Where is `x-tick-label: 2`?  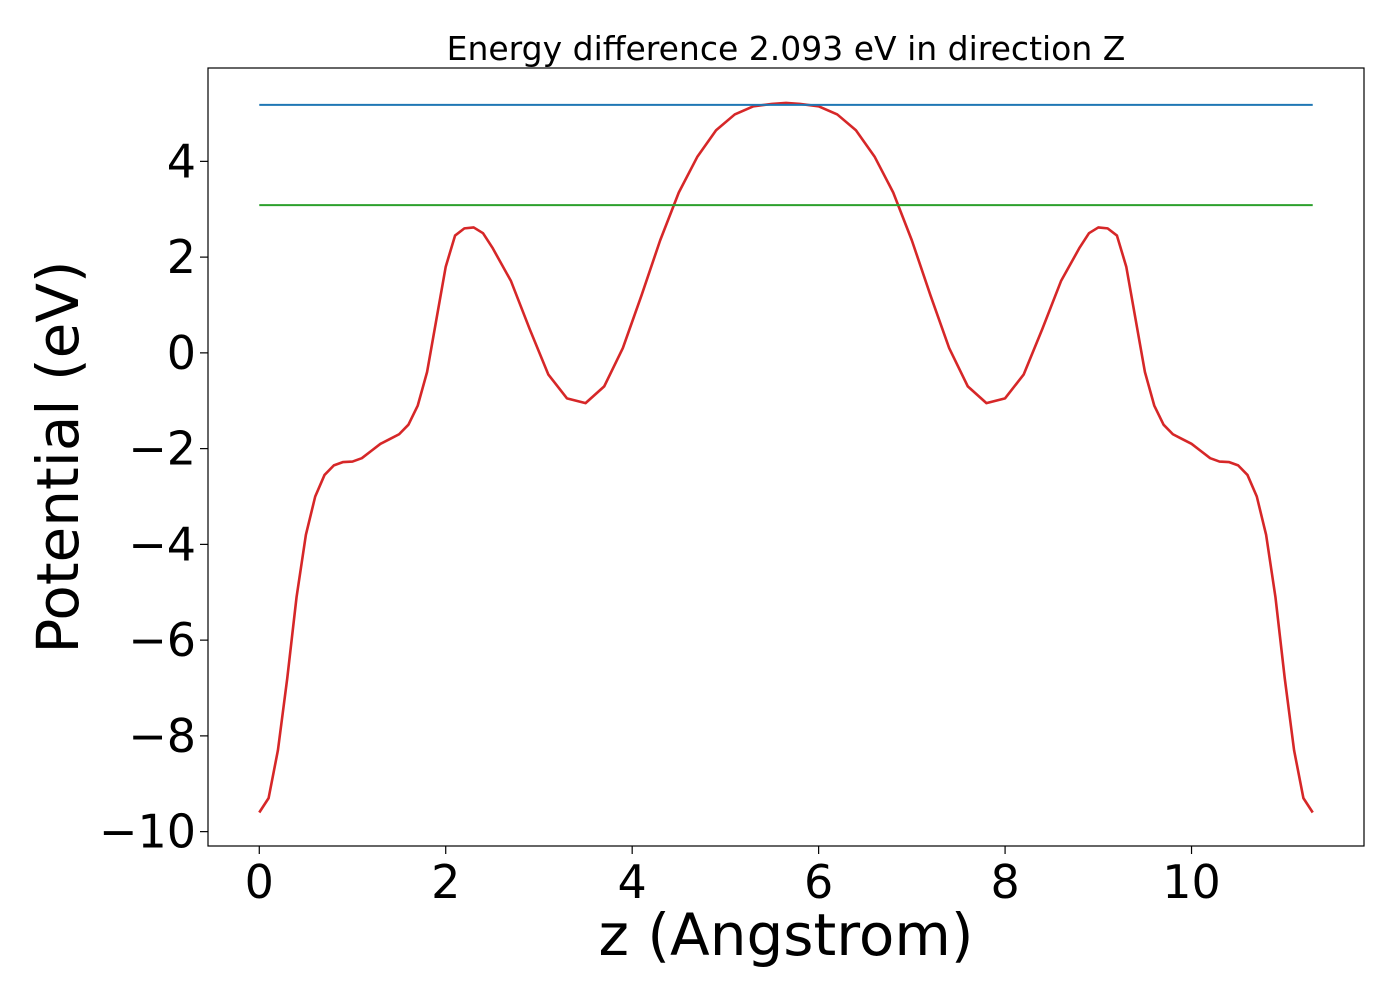
x-tick-label: 2 is located at coordinates (445, 882).